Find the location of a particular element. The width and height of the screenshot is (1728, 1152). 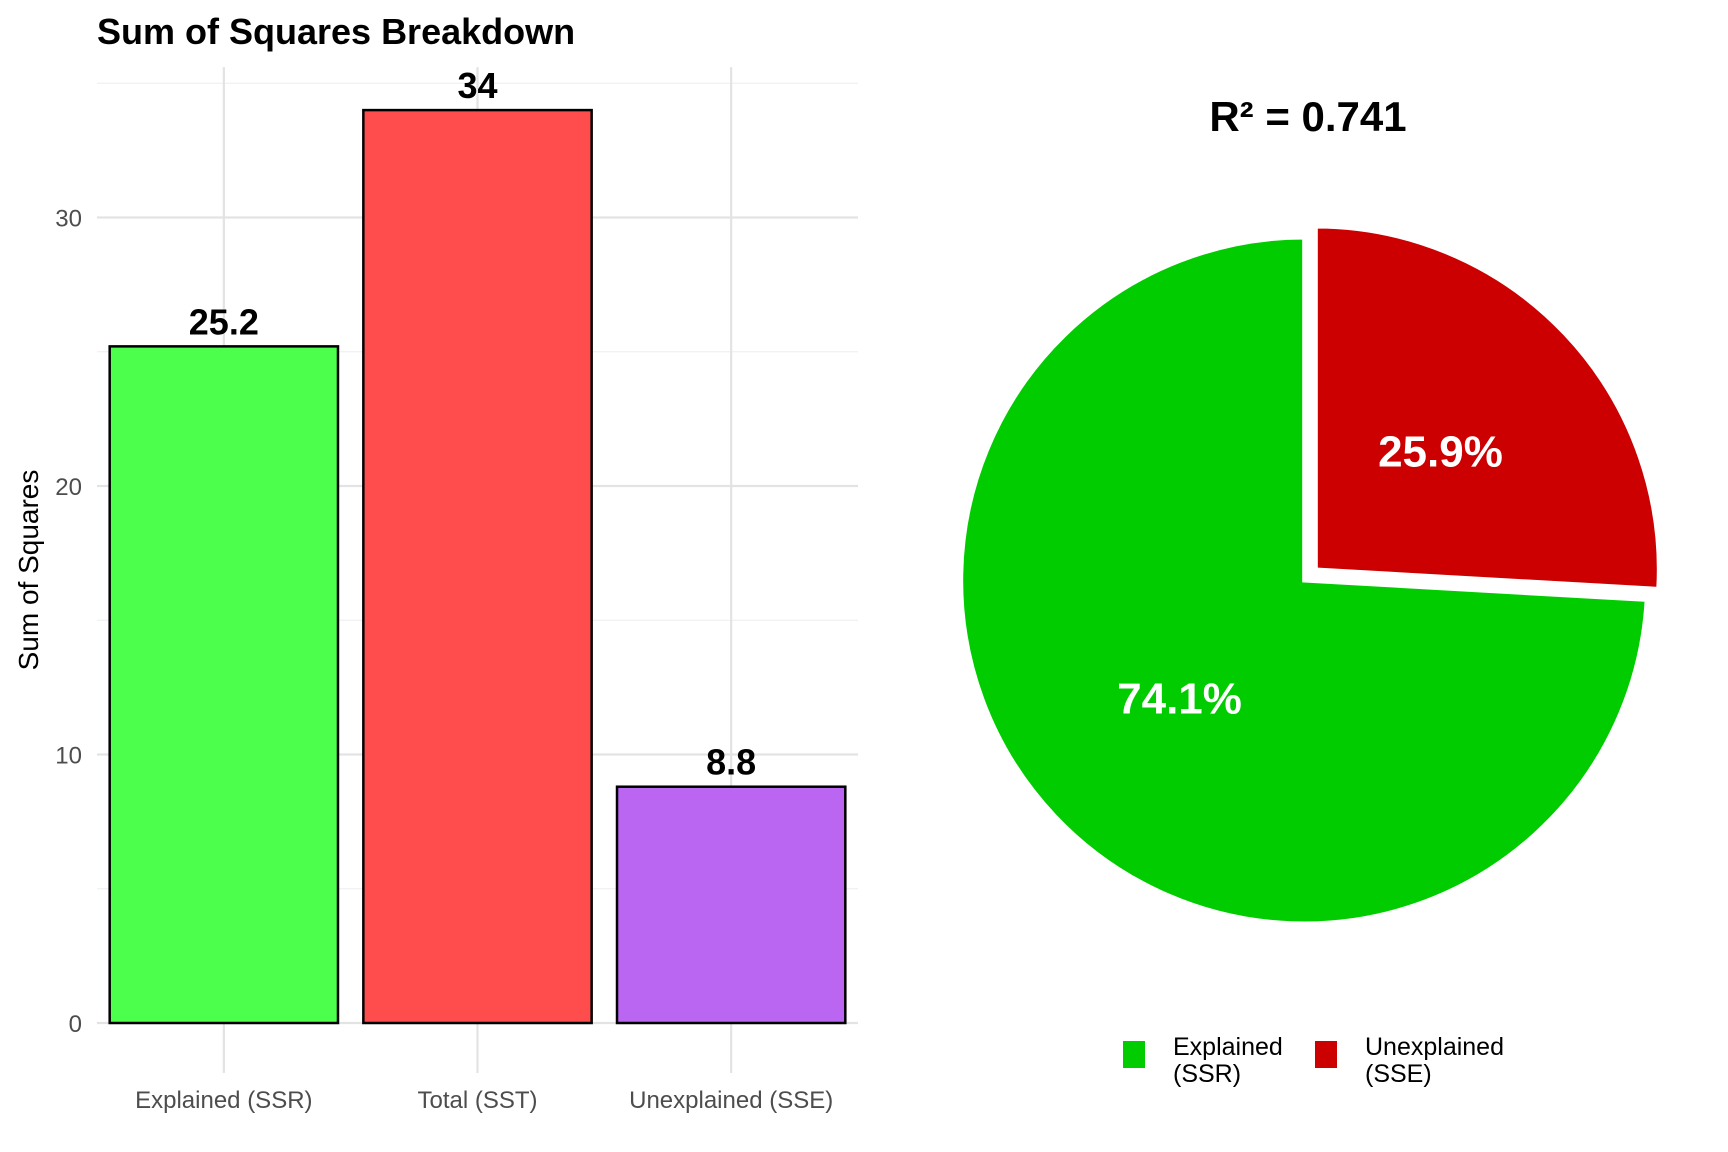

legend-label: (SSE) is located at coordinates (1398, 1074).